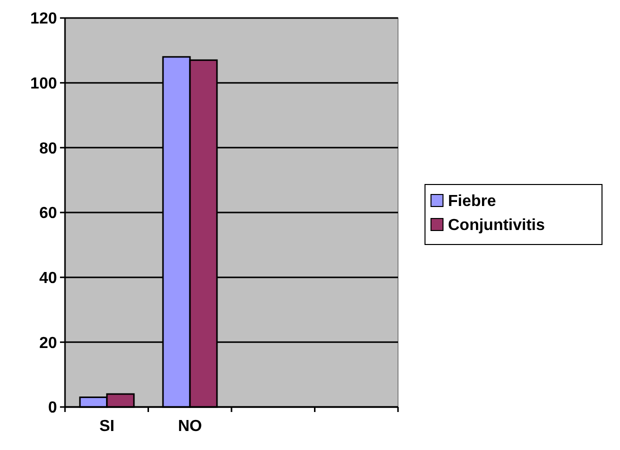 This screenshot has width=620, height=450. I want to click on y-tick-label: 100, so click(44, 83).